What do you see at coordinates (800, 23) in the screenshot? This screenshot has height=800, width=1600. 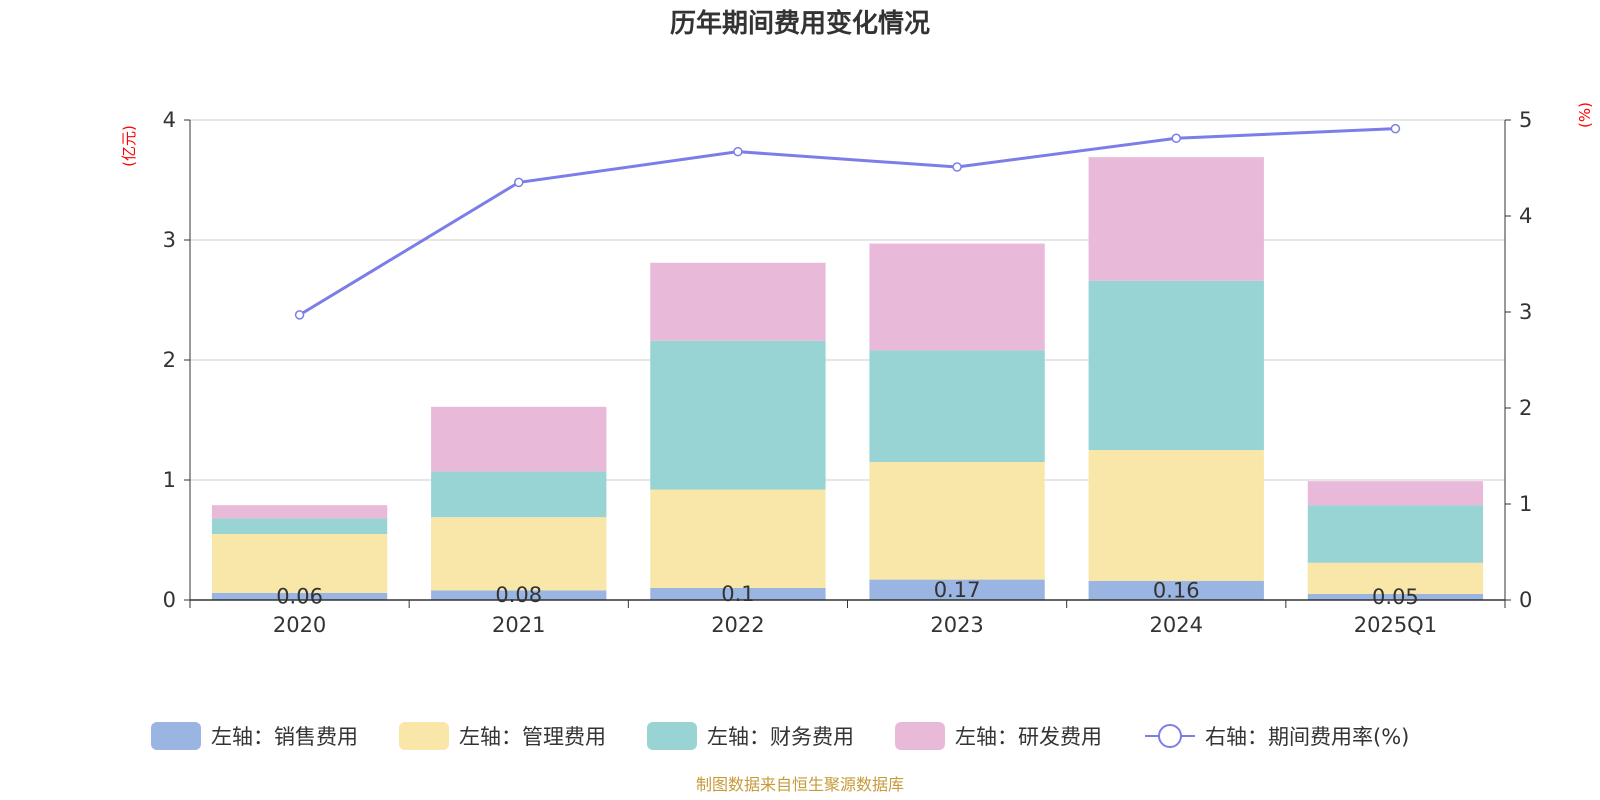 I see `chart-title: 历年期间费用变化情况` at bounding box center [800, 23].